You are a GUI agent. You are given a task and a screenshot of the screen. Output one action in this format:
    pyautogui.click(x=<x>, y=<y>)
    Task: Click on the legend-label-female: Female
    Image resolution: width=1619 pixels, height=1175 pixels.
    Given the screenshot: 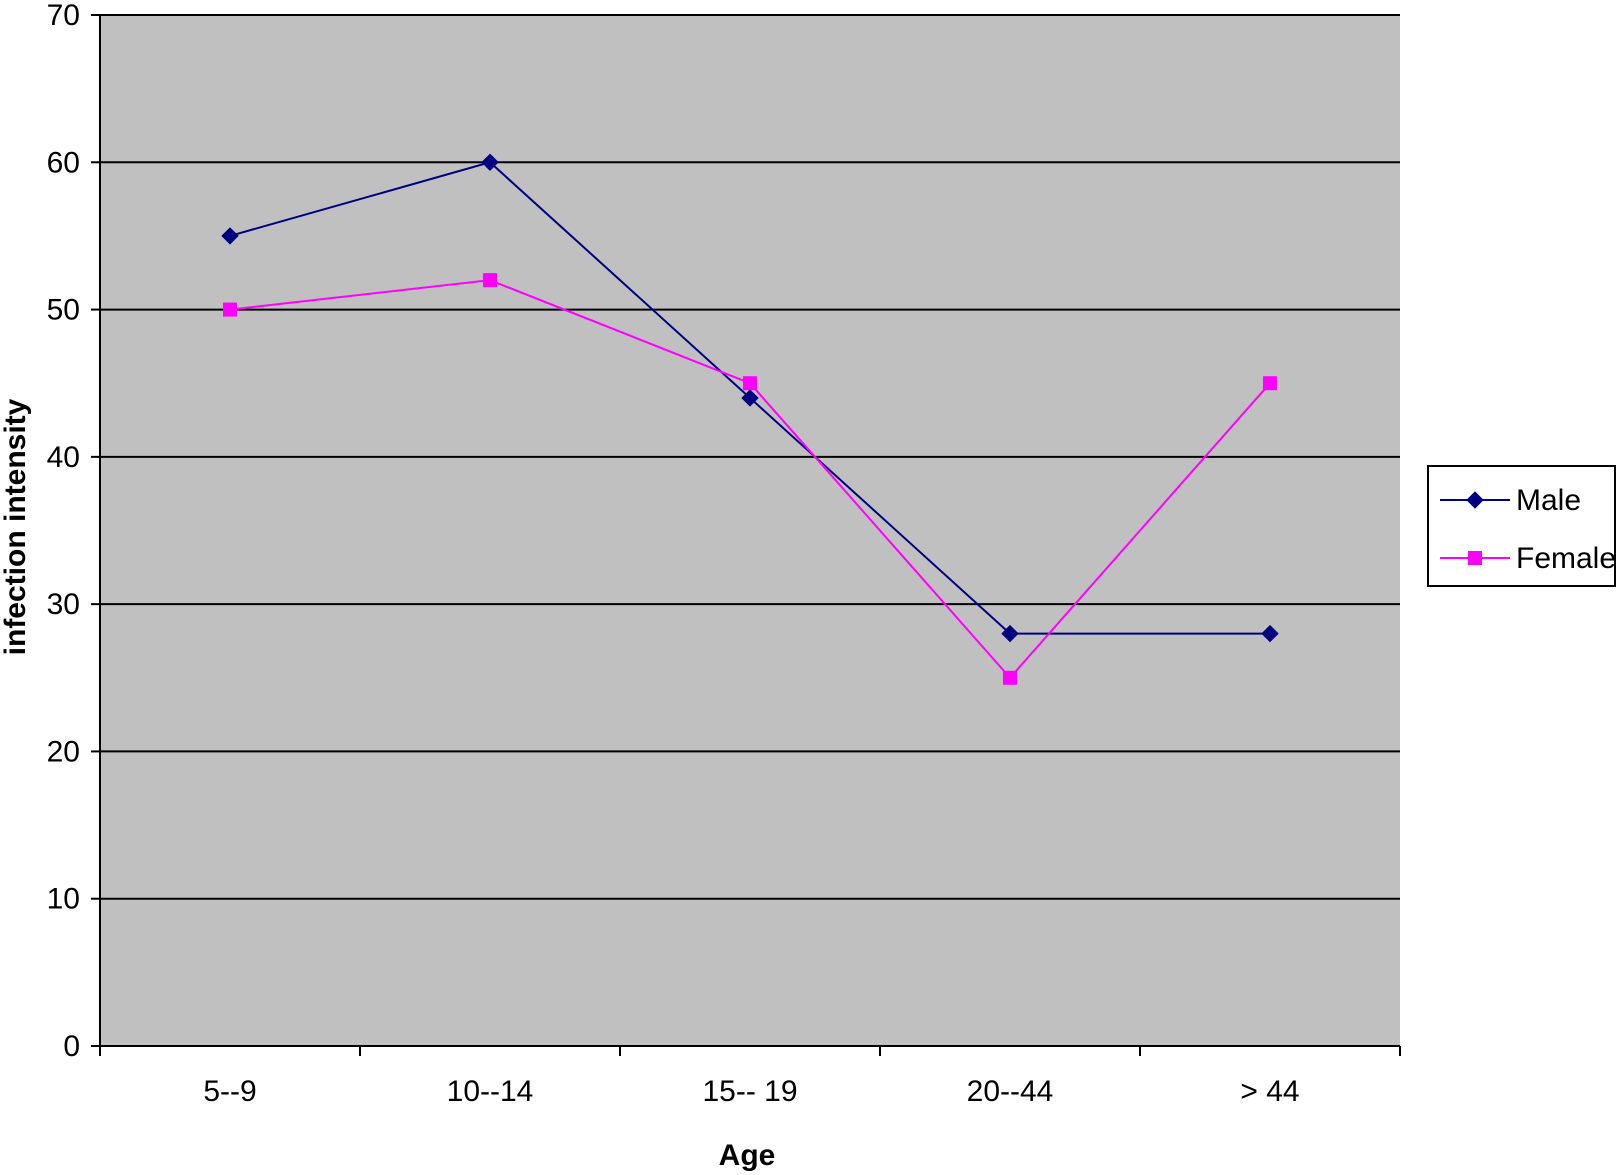 What is the action you would take?
    pyautogui.click(x=1566, y=558)
    